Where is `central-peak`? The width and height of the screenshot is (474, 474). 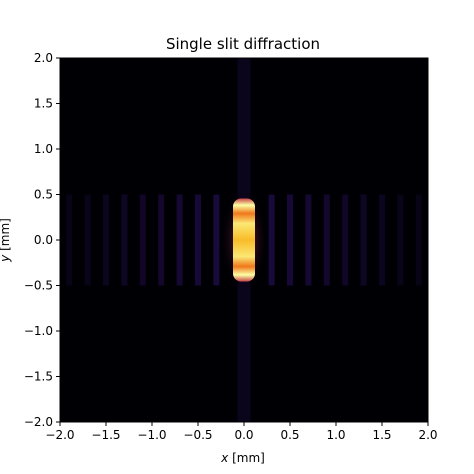
central-peak is located at coordinates (244, 240).